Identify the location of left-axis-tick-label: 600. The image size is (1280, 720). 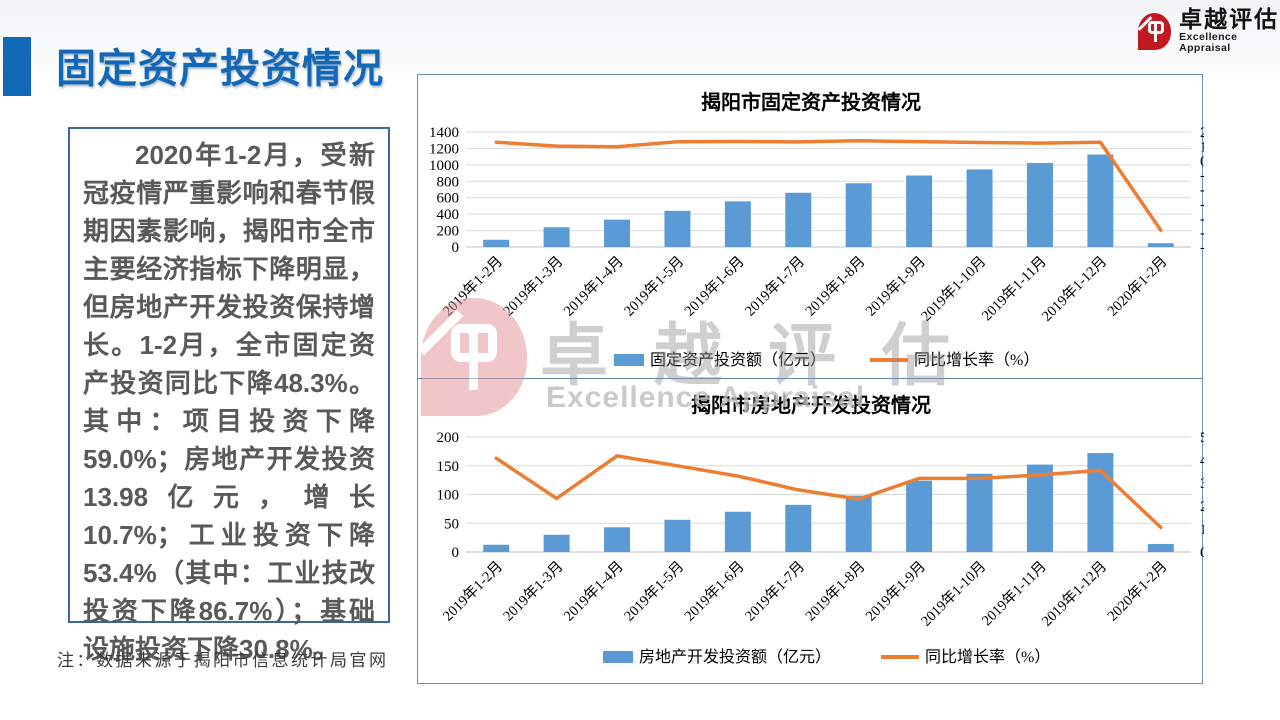
(448, 199).